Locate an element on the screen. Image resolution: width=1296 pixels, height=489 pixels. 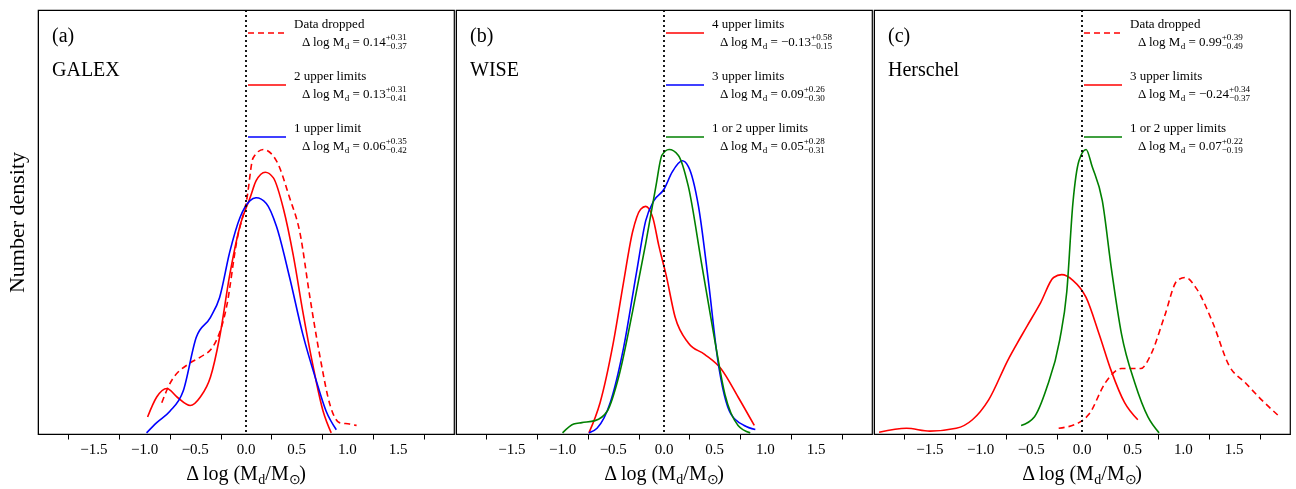
chart-subtitle: WISE is located at coordinates (494, 69).